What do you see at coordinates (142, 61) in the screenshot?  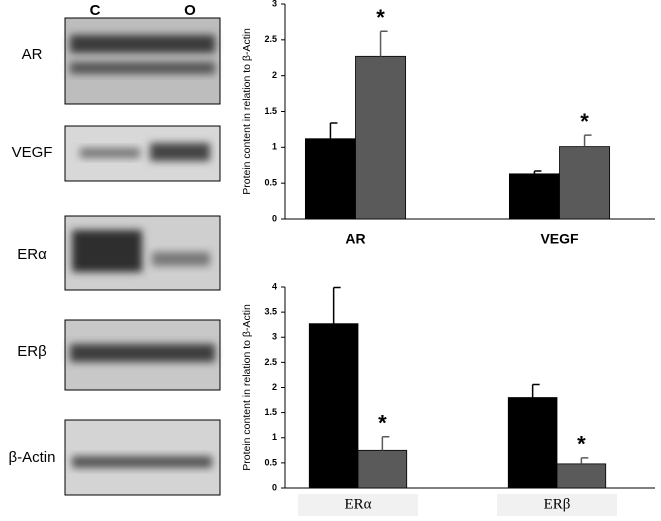 I see `blot-image` at bounding box center [142, 61].